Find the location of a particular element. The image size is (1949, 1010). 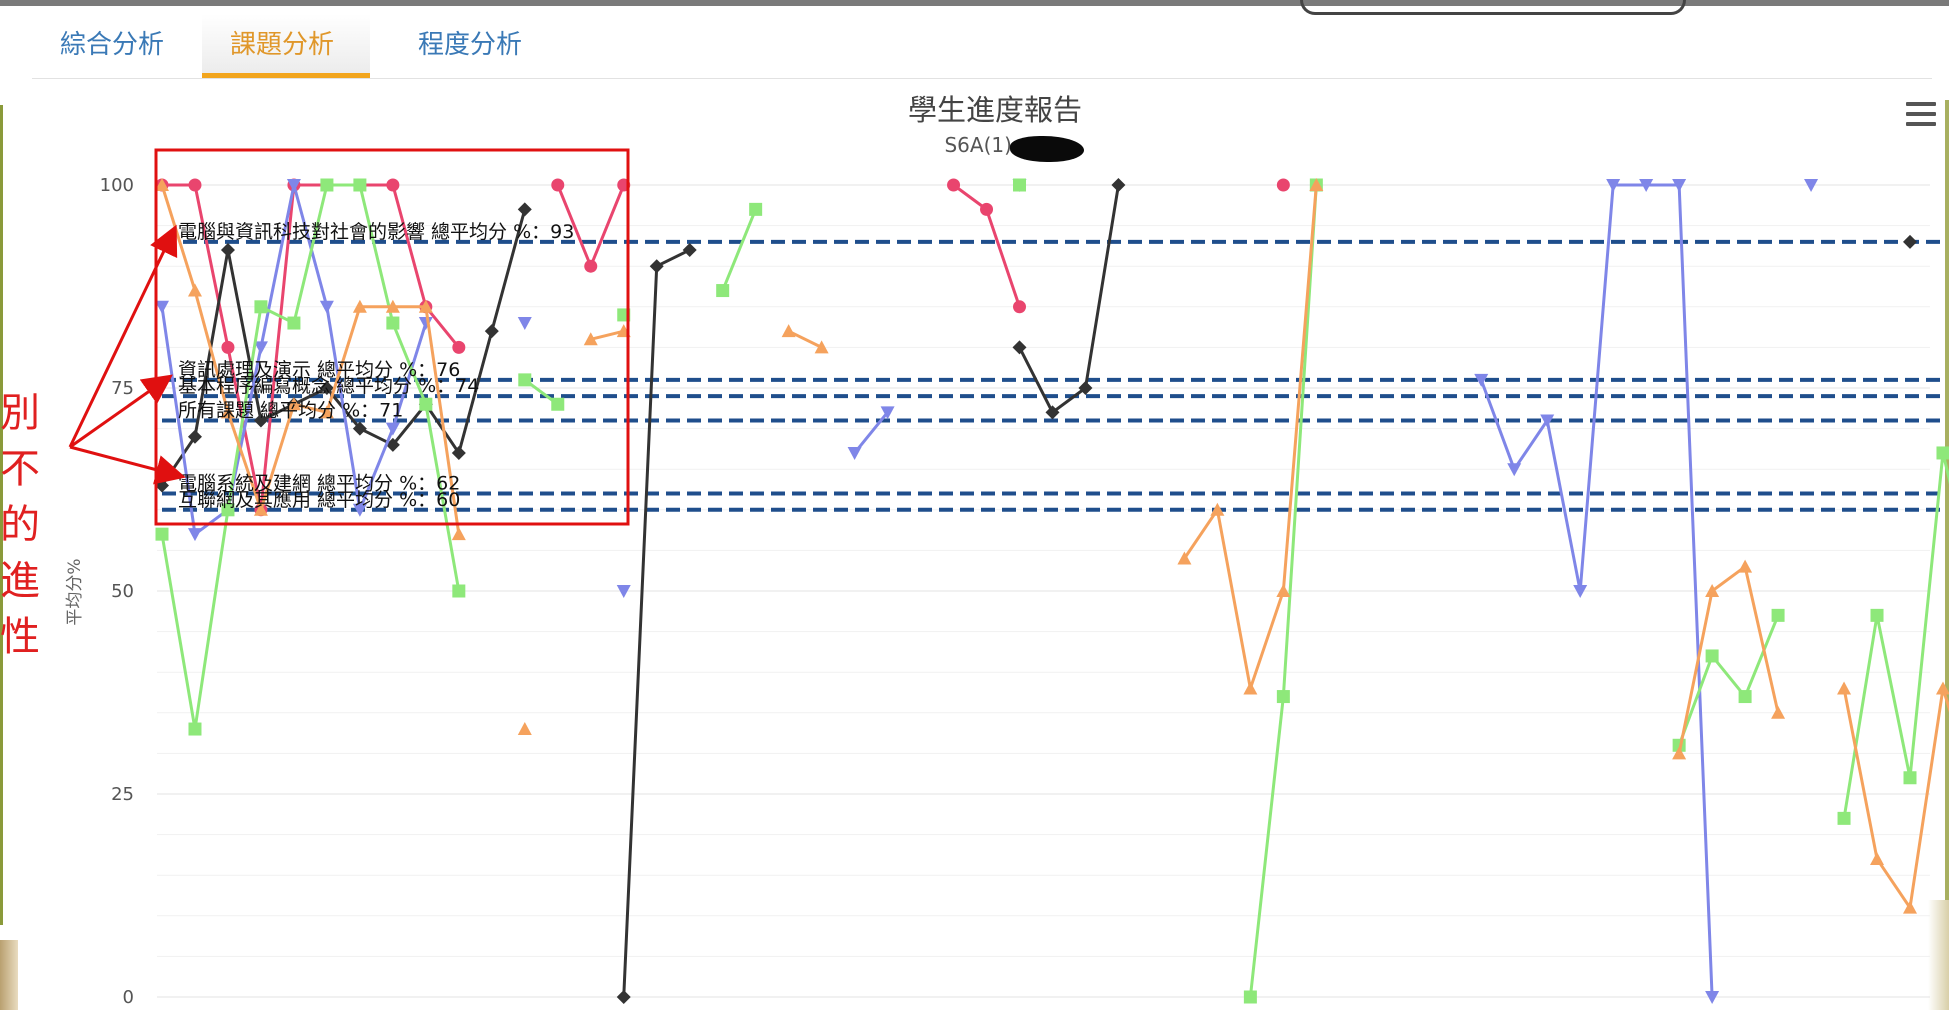

hamburger-menu-icon is located at coordinates (1921, 115).